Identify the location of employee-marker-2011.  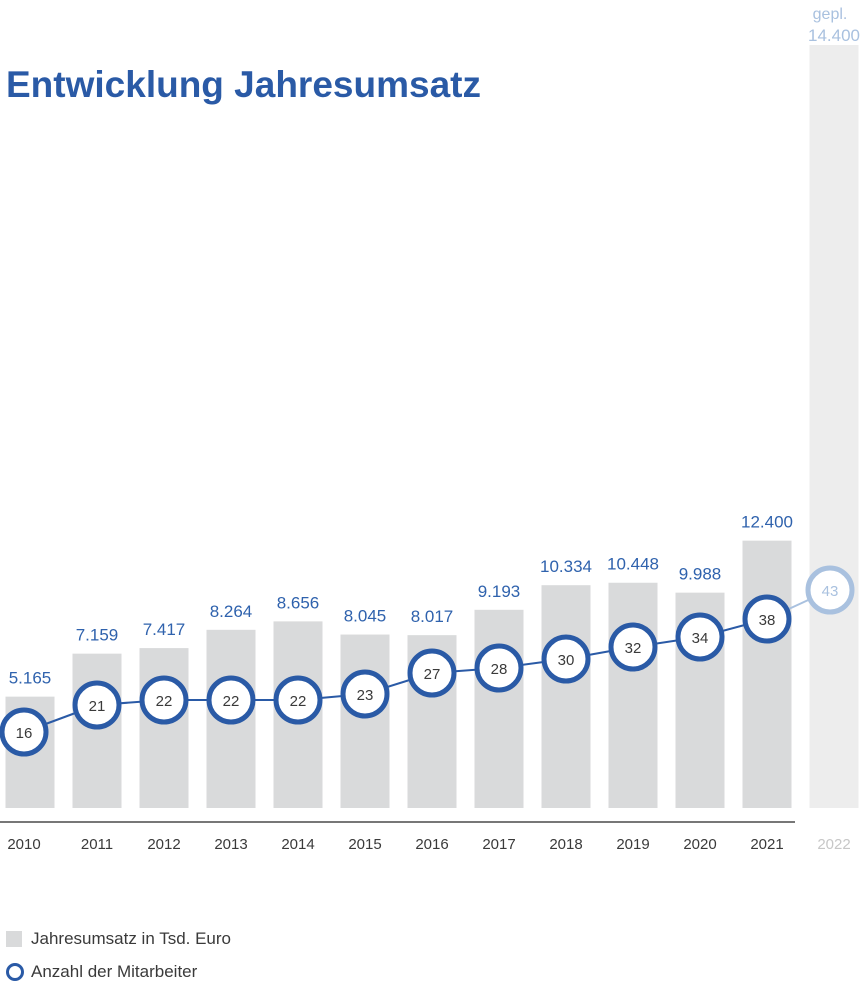
(97, 705).